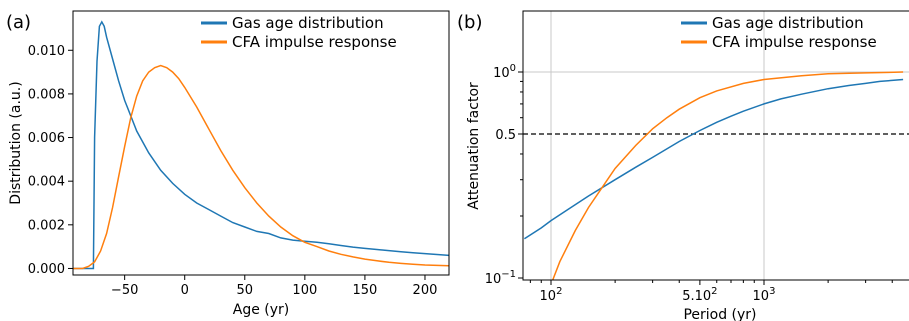 This screenshot has height=321, width=909. Describe the element at coordinates (505, 135) in the screenshot. I see `panel-b-y-tick-label: 0.5` at that location.